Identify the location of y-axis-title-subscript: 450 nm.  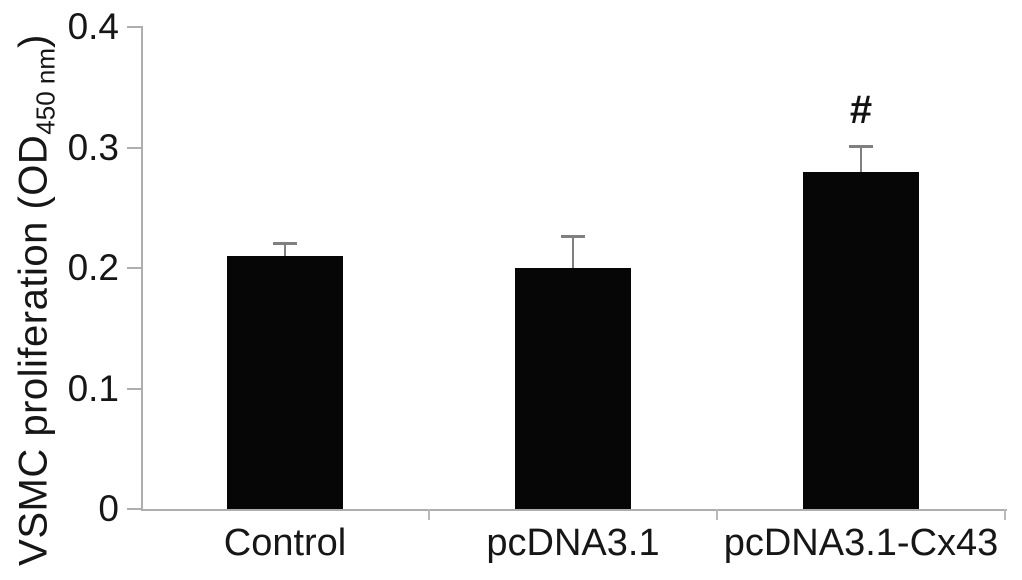
(45, 91).